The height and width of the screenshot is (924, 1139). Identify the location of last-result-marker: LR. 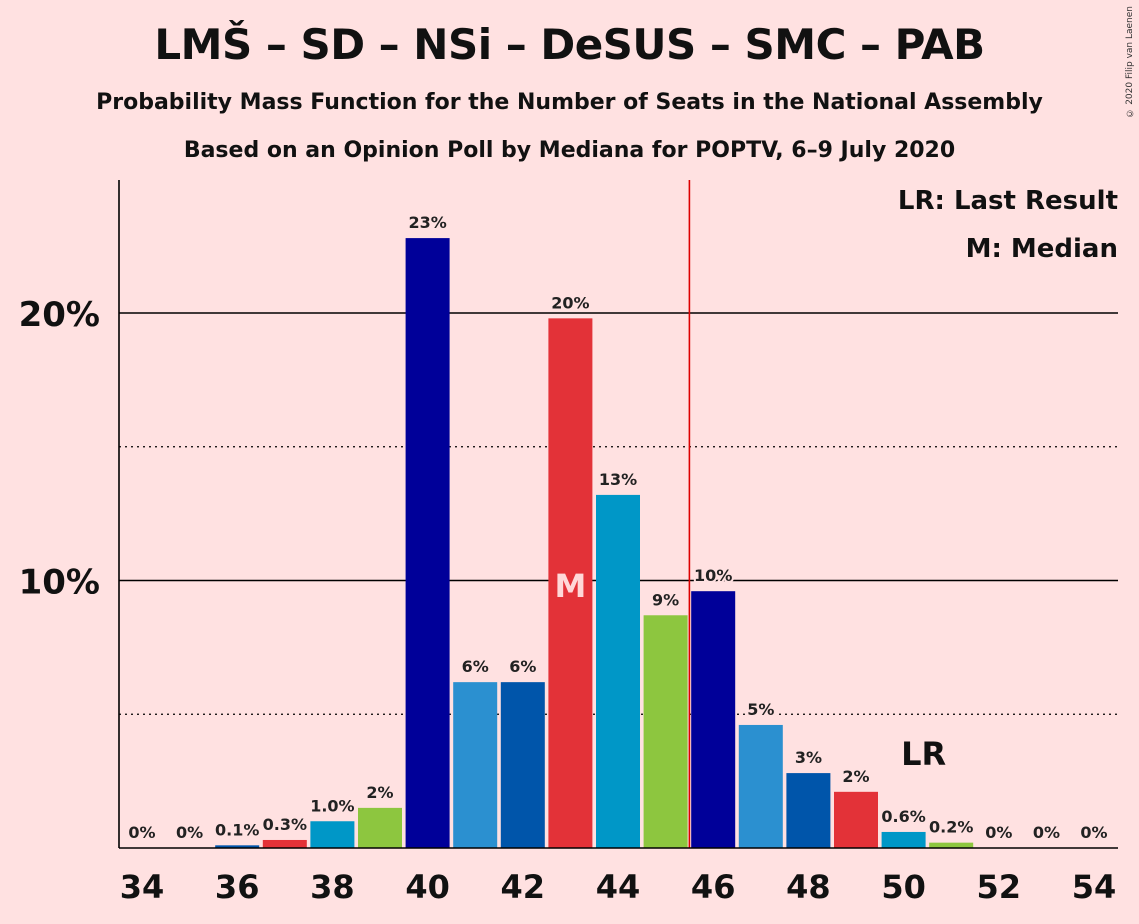
(923, 754).